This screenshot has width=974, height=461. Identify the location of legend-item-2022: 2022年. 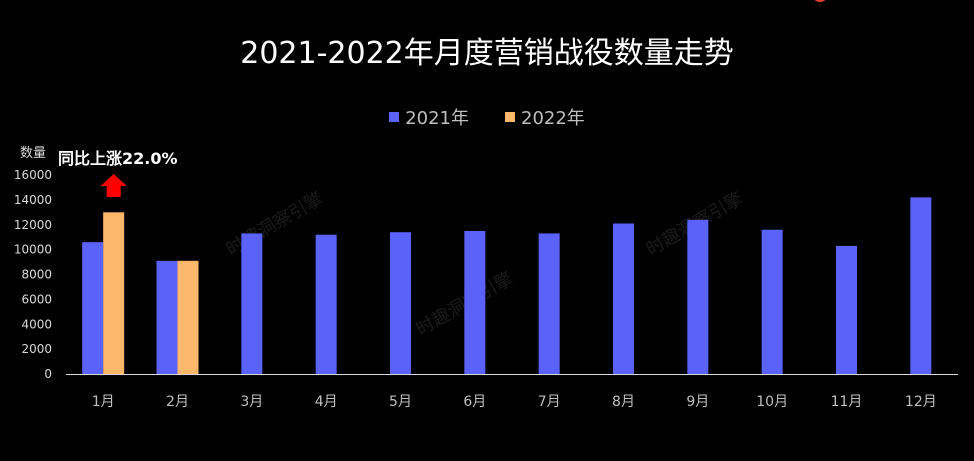
(545, 117).